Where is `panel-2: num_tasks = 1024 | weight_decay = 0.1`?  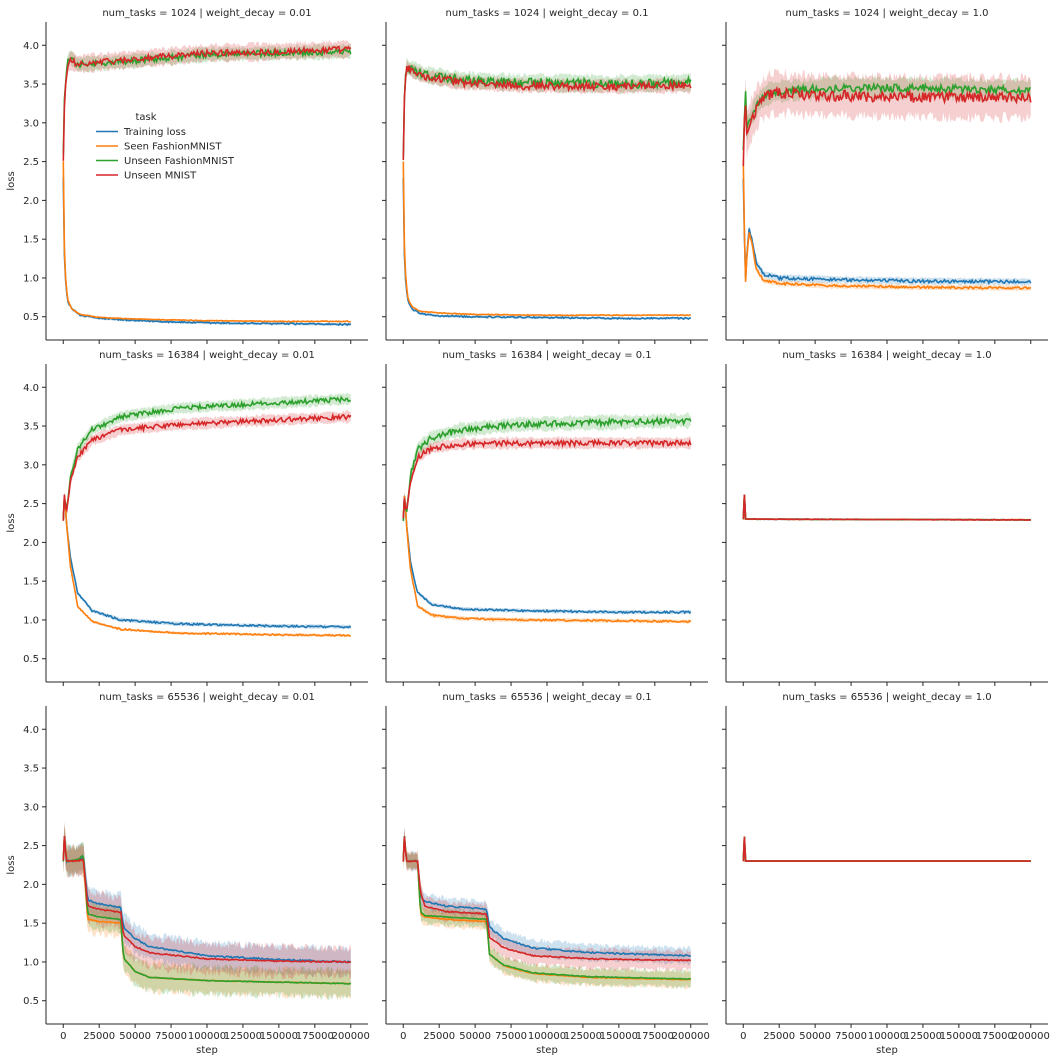
panel-2: num_tasks = 1024 | weight_decay = 0.1 is located at coordinates (545, 176).